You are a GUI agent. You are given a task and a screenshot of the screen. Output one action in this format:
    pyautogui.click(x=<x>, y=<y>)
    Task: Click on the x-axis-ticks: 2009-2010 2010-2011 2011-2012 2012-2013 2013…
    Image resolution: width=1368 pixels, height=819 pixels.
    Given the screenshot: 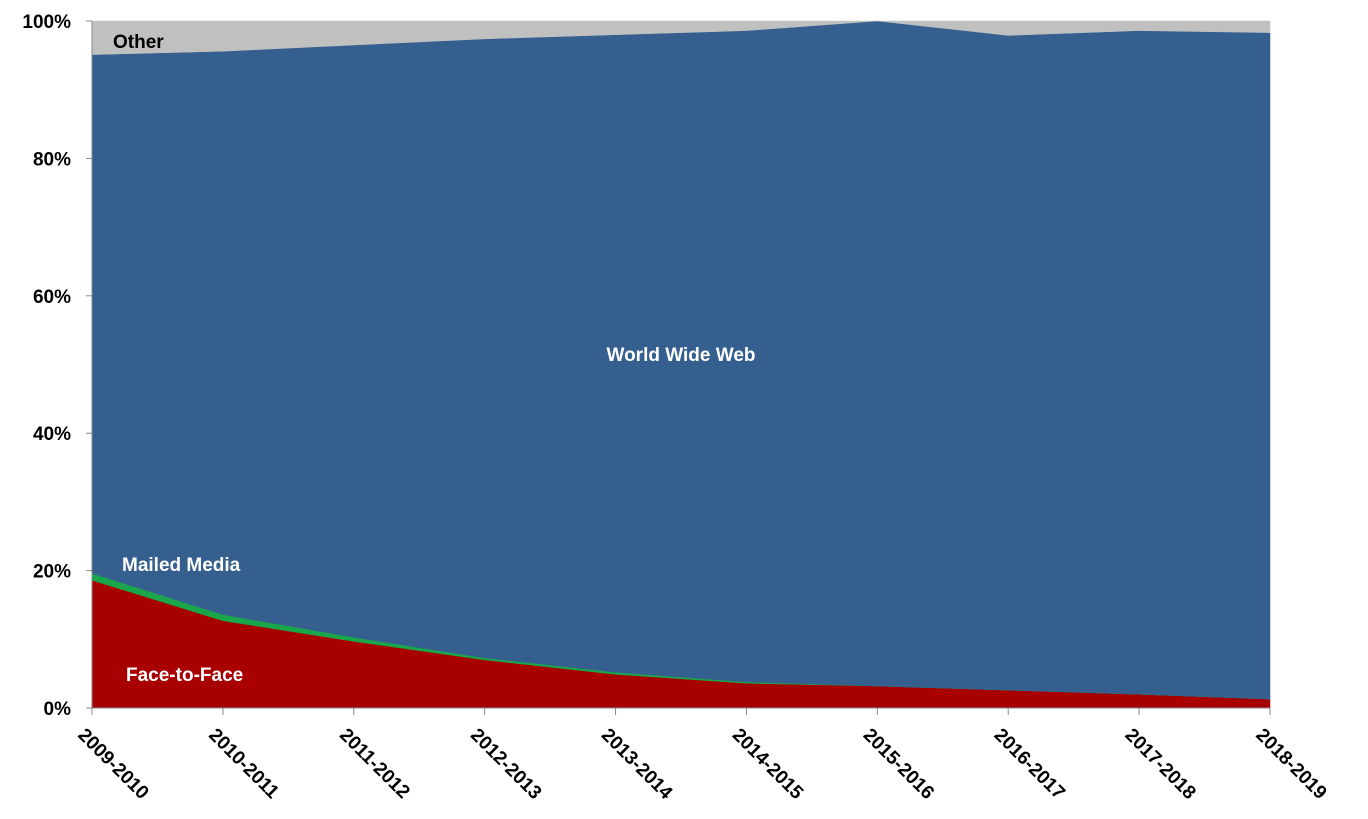 What is the action you would take?
    pyautogui.click(x=702, y=756)
    